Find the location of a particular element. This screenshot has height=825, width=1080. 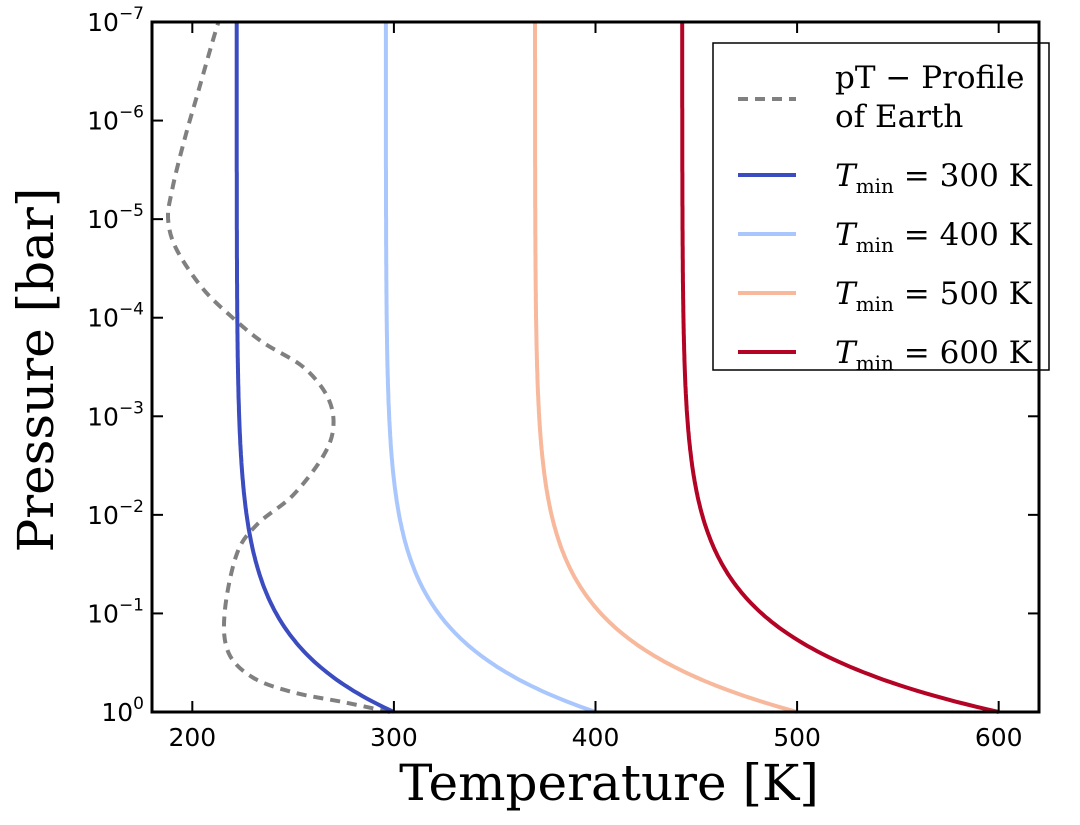

legend-label-500: Tmin = 500 K is located at coordinates (934, 296).